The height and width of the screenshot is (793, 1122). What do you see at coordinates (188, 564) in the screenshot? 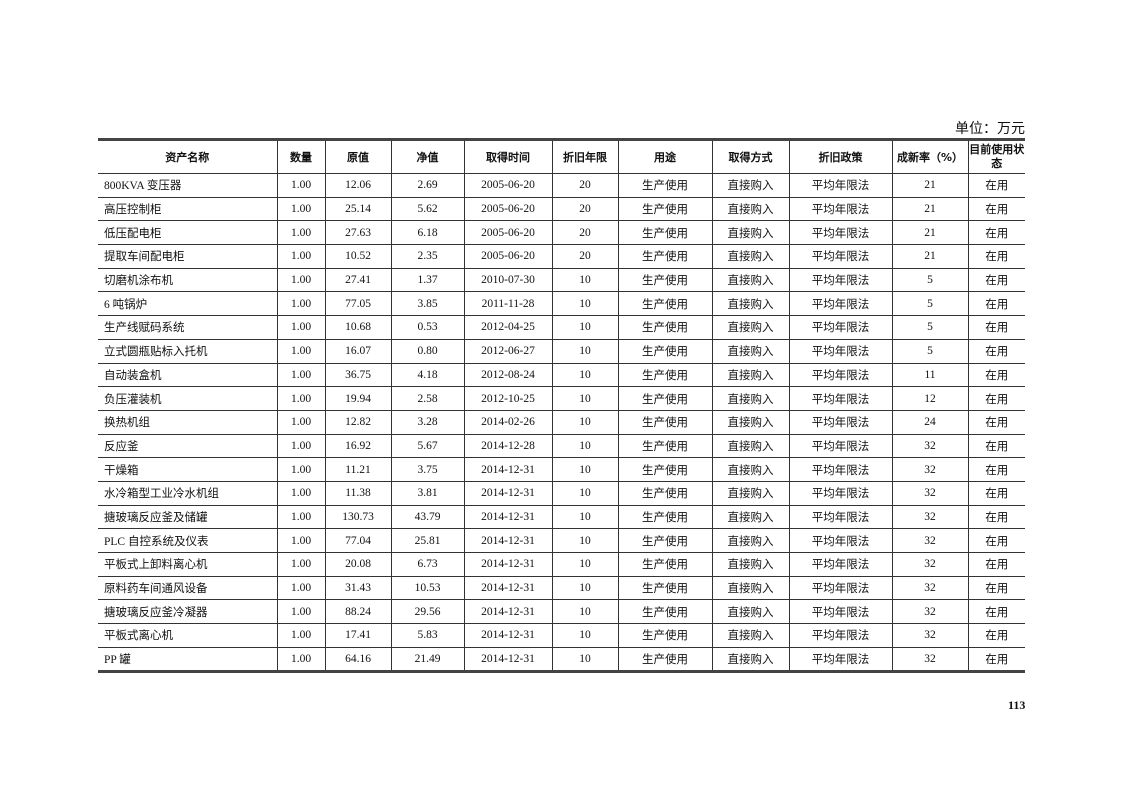
I see `table-cell: 平板式上卸料离心机` at bounding box center [188, 564].